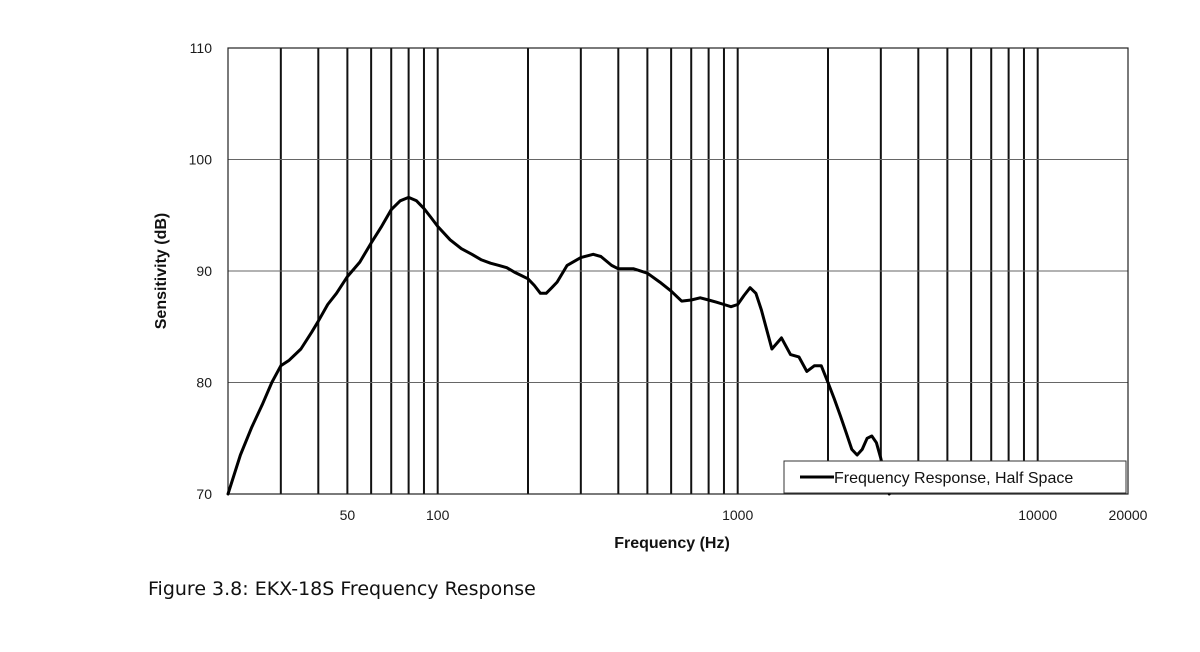 This screenshot has height=652, width=1200. What do you see at coordinates (161, 271) in the screenshot?
I see `y-axis-title: Sensitivity (dB)` at bounding box center [161, 271].